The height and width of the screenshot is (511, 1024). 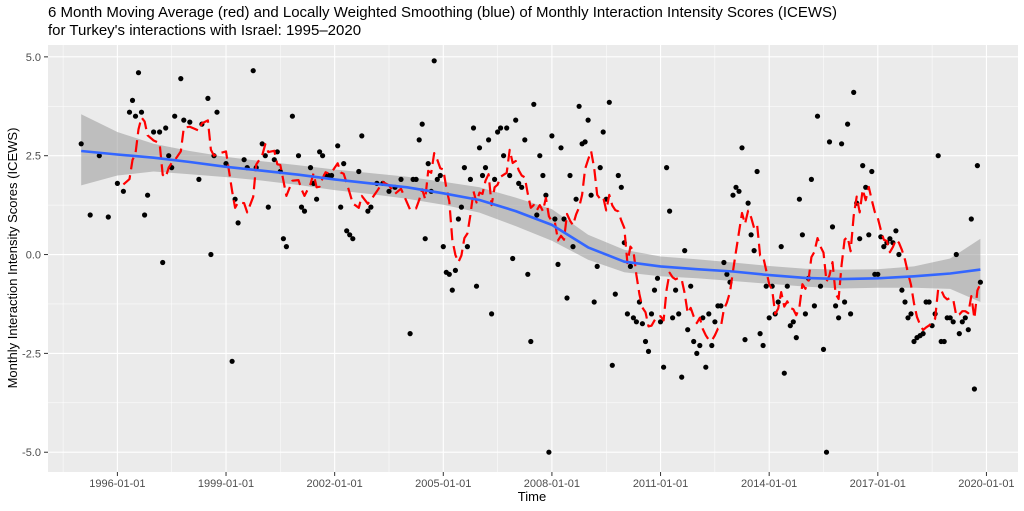 I want to click on y-tick-label: 2.5, so click(x=33, y=157).